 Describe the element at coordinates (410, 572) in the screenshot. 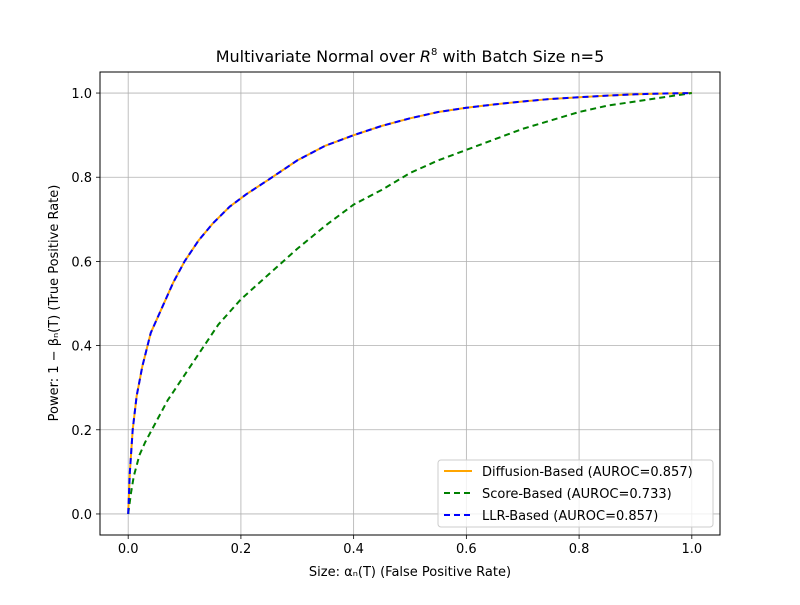

I see `x-axis-label: Size: αₙ(T) (False Positive Rate)` at that location.